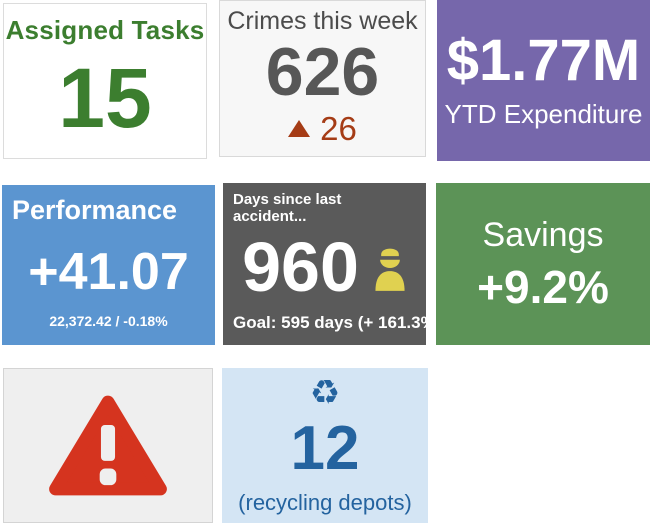 The image size is (650, 529). I want to click on tile-crimes-this-week: Crimes this week 626 26, so click(322, 78).